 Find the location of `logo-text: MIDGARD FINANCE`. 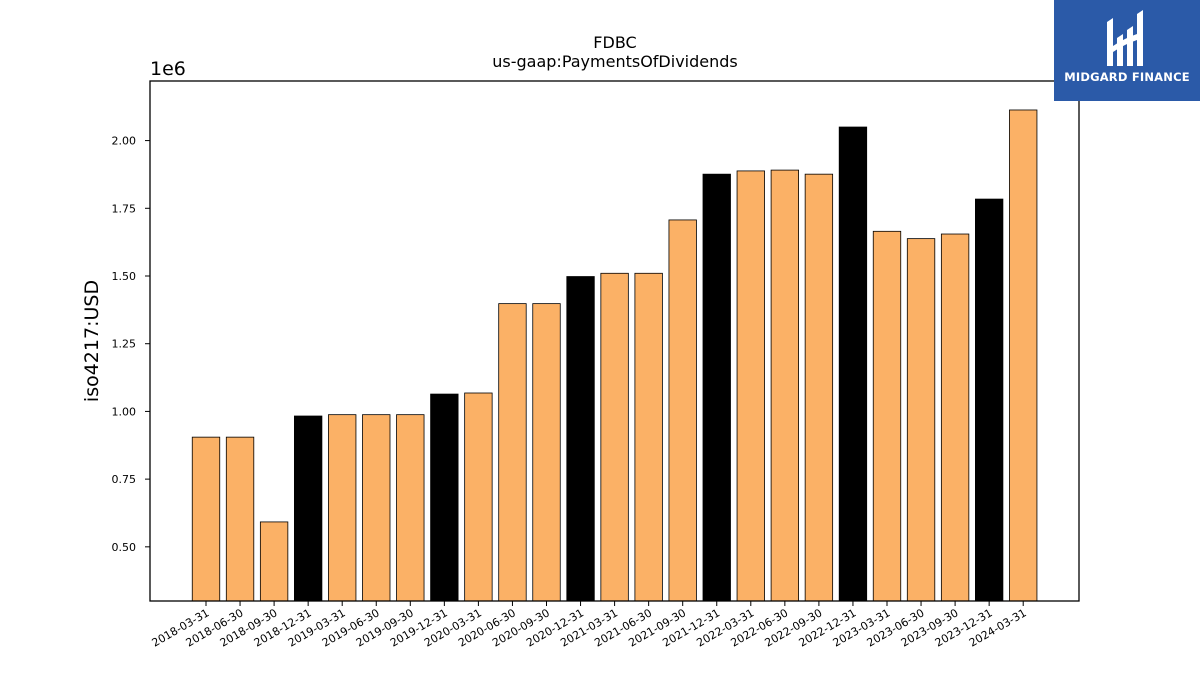

logo-text: MIDGARD FINANCE is located at coordinates (1127, 77).